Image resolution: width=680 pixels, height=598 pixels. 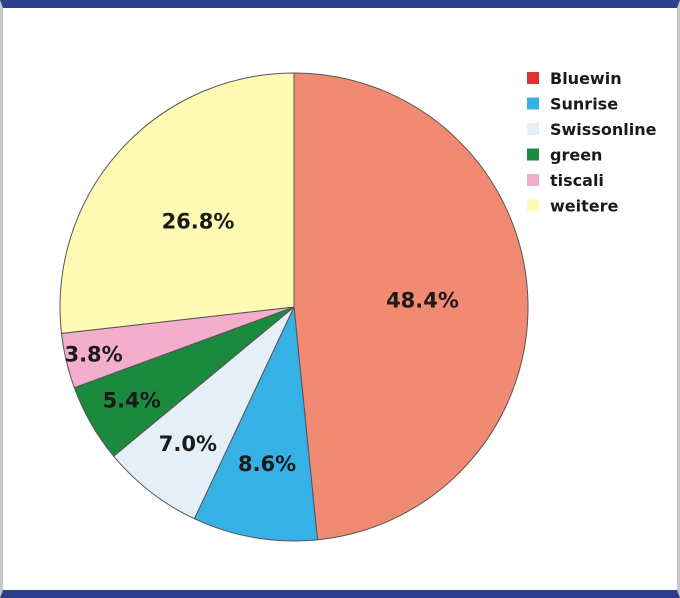 What do you see at coordinates (533, 205) in the screenshot?
I see `legend-swatch-weitere` at bounding box center [533, 205].